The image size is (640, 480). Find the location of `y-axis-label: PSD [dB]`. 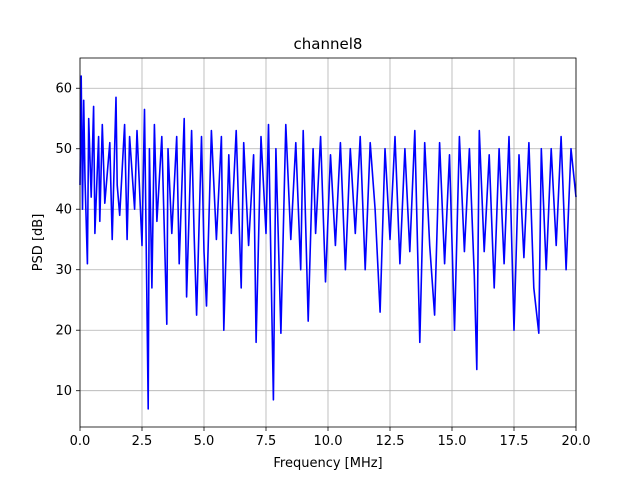

y-axis-label: PSD [dB] is located at coordinates (38, 243).